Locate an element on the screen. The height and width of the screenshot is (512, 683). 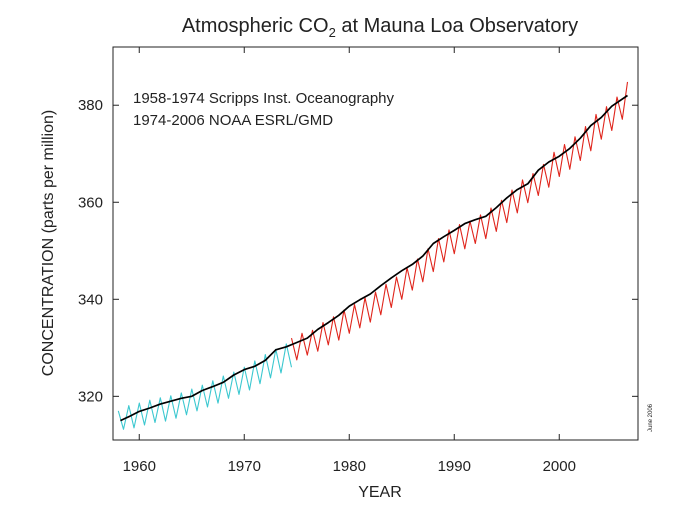
x-tick-label-1970: 1970 is located at coordinates (244, 466).